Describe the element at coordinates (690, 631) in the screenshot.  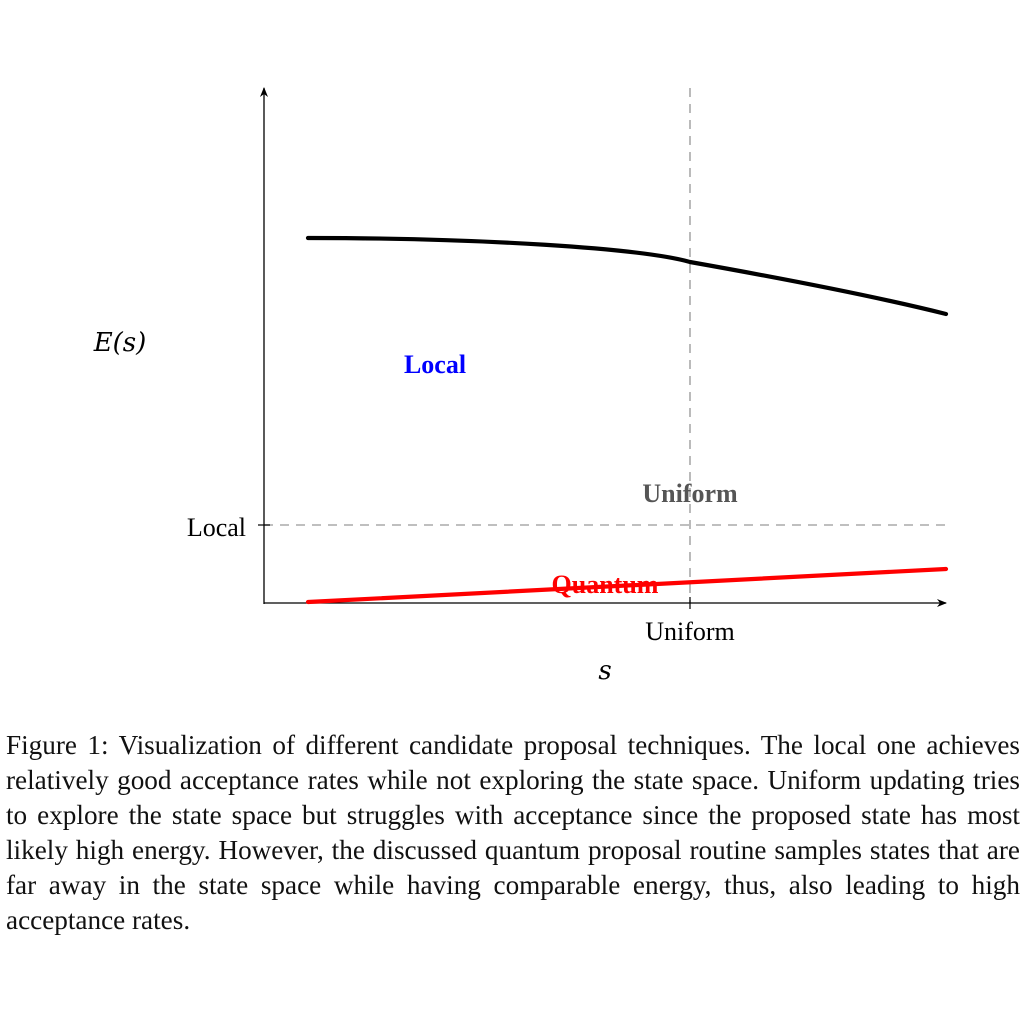
I see `x-tick-label: Uniform` at that location.